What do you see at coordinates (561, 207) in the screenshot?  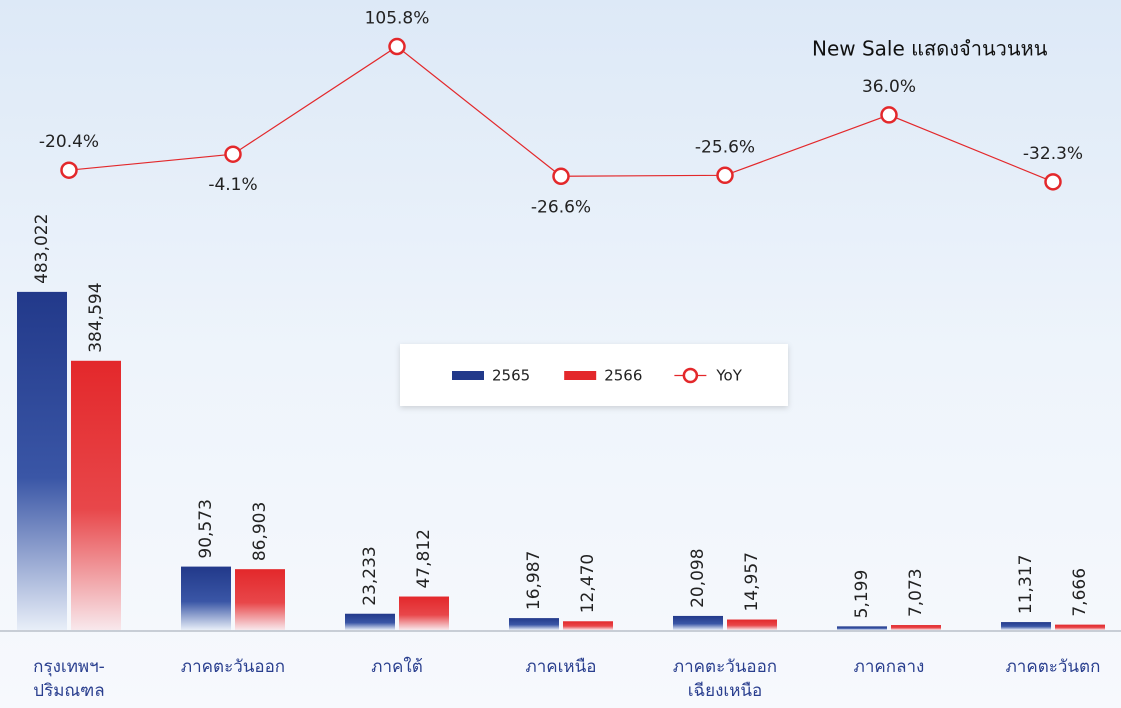 I see `yoy-value-label: -26.6%` at bounding box center [561, 207].